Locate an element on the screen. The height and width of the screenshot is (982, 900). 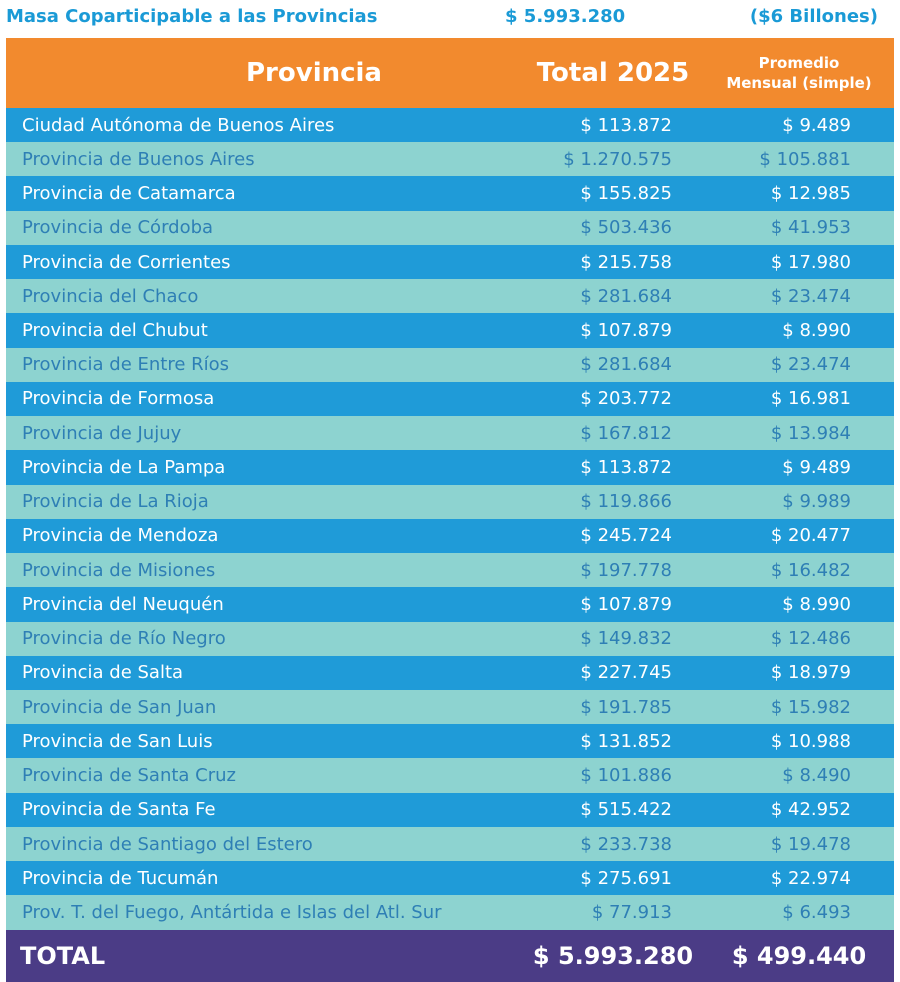
province-monthly: $ 13.984 is located at coordinates (799, 433).